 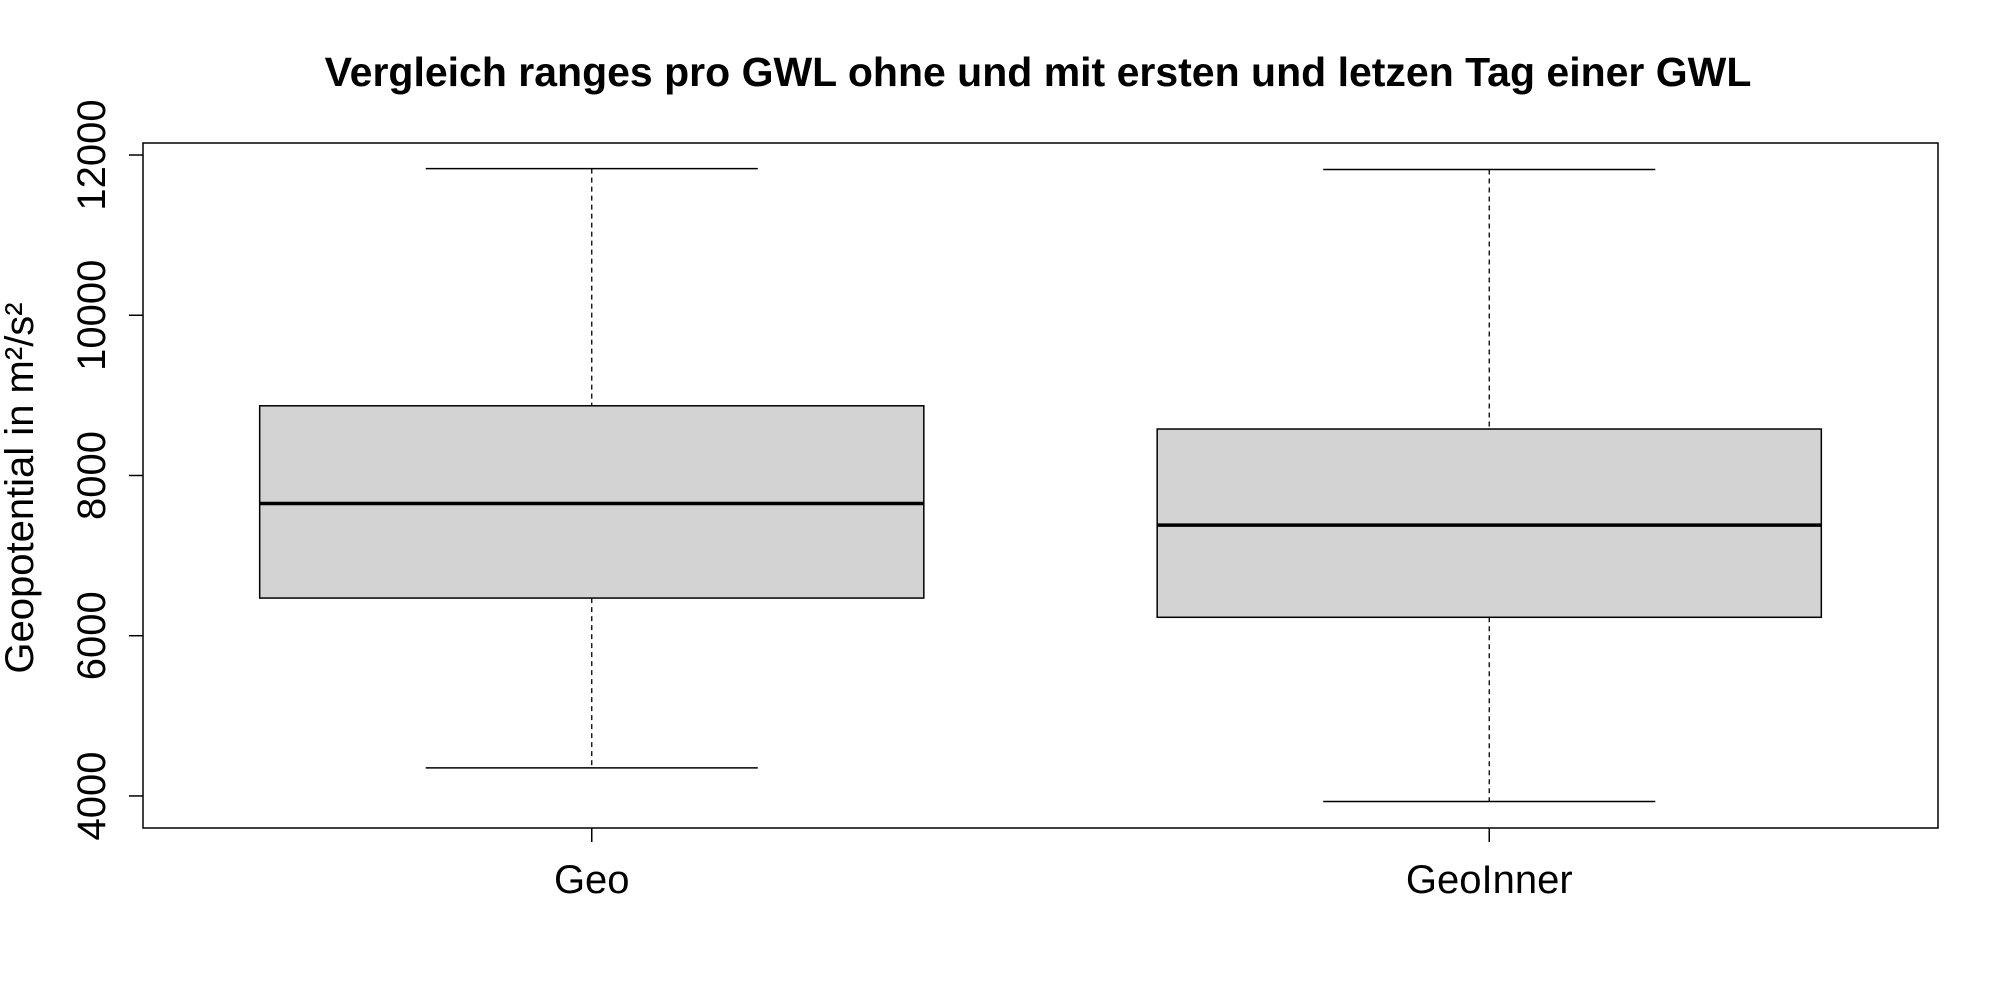 What do you see at coordinates (92, 635) in the screenshot?
I see `y-tick-label: 6000` at bounding box center [92, 635].